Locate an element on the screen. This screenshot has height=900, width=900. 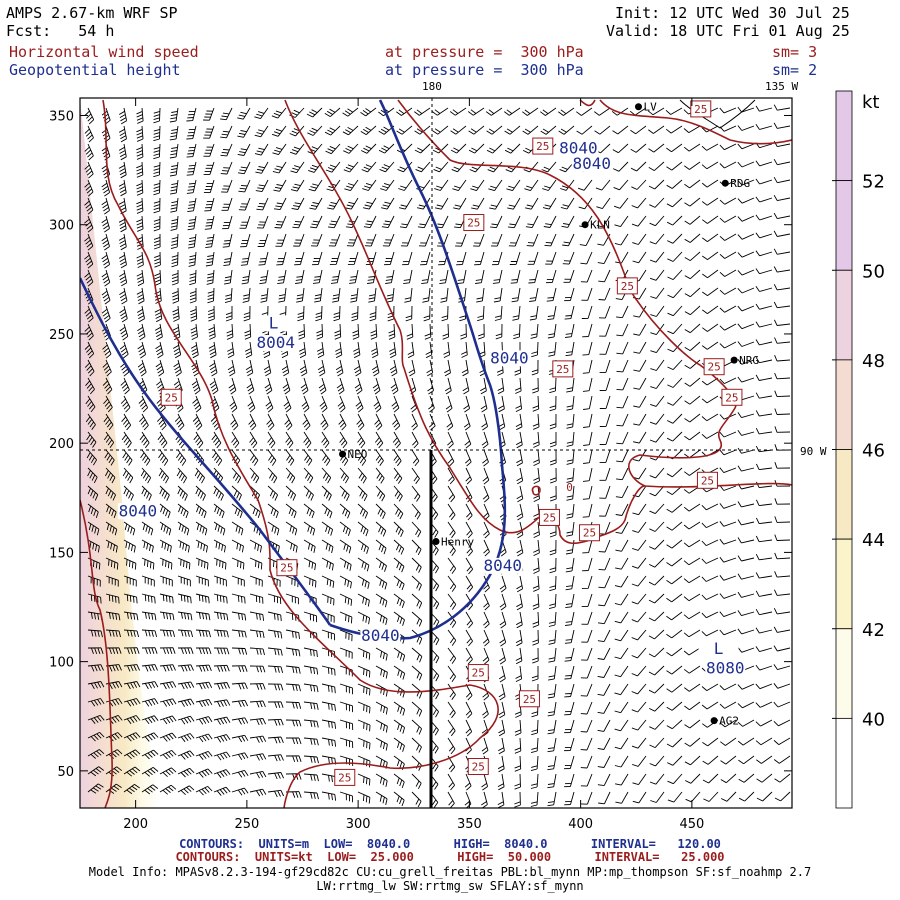
wind-label-box is located at coordinates (543, 146).